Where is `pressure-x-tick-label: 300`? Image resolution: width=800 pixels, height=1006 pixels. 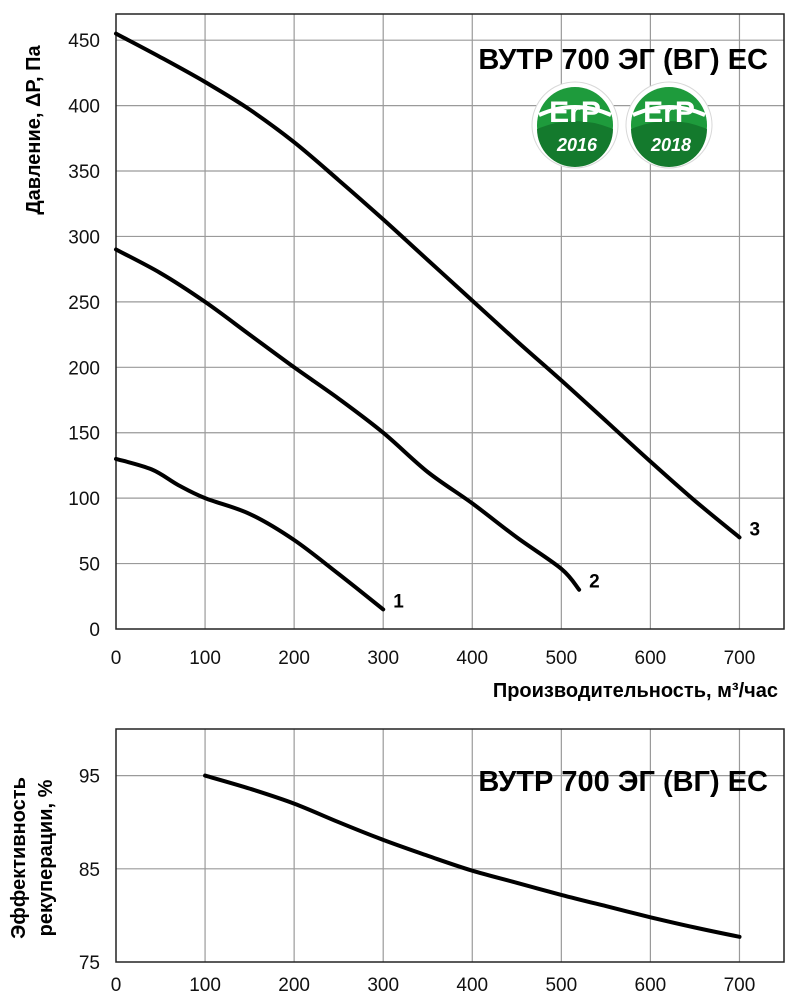
pressure-x-tick-label: 300 is located at coordinates (383, 658).